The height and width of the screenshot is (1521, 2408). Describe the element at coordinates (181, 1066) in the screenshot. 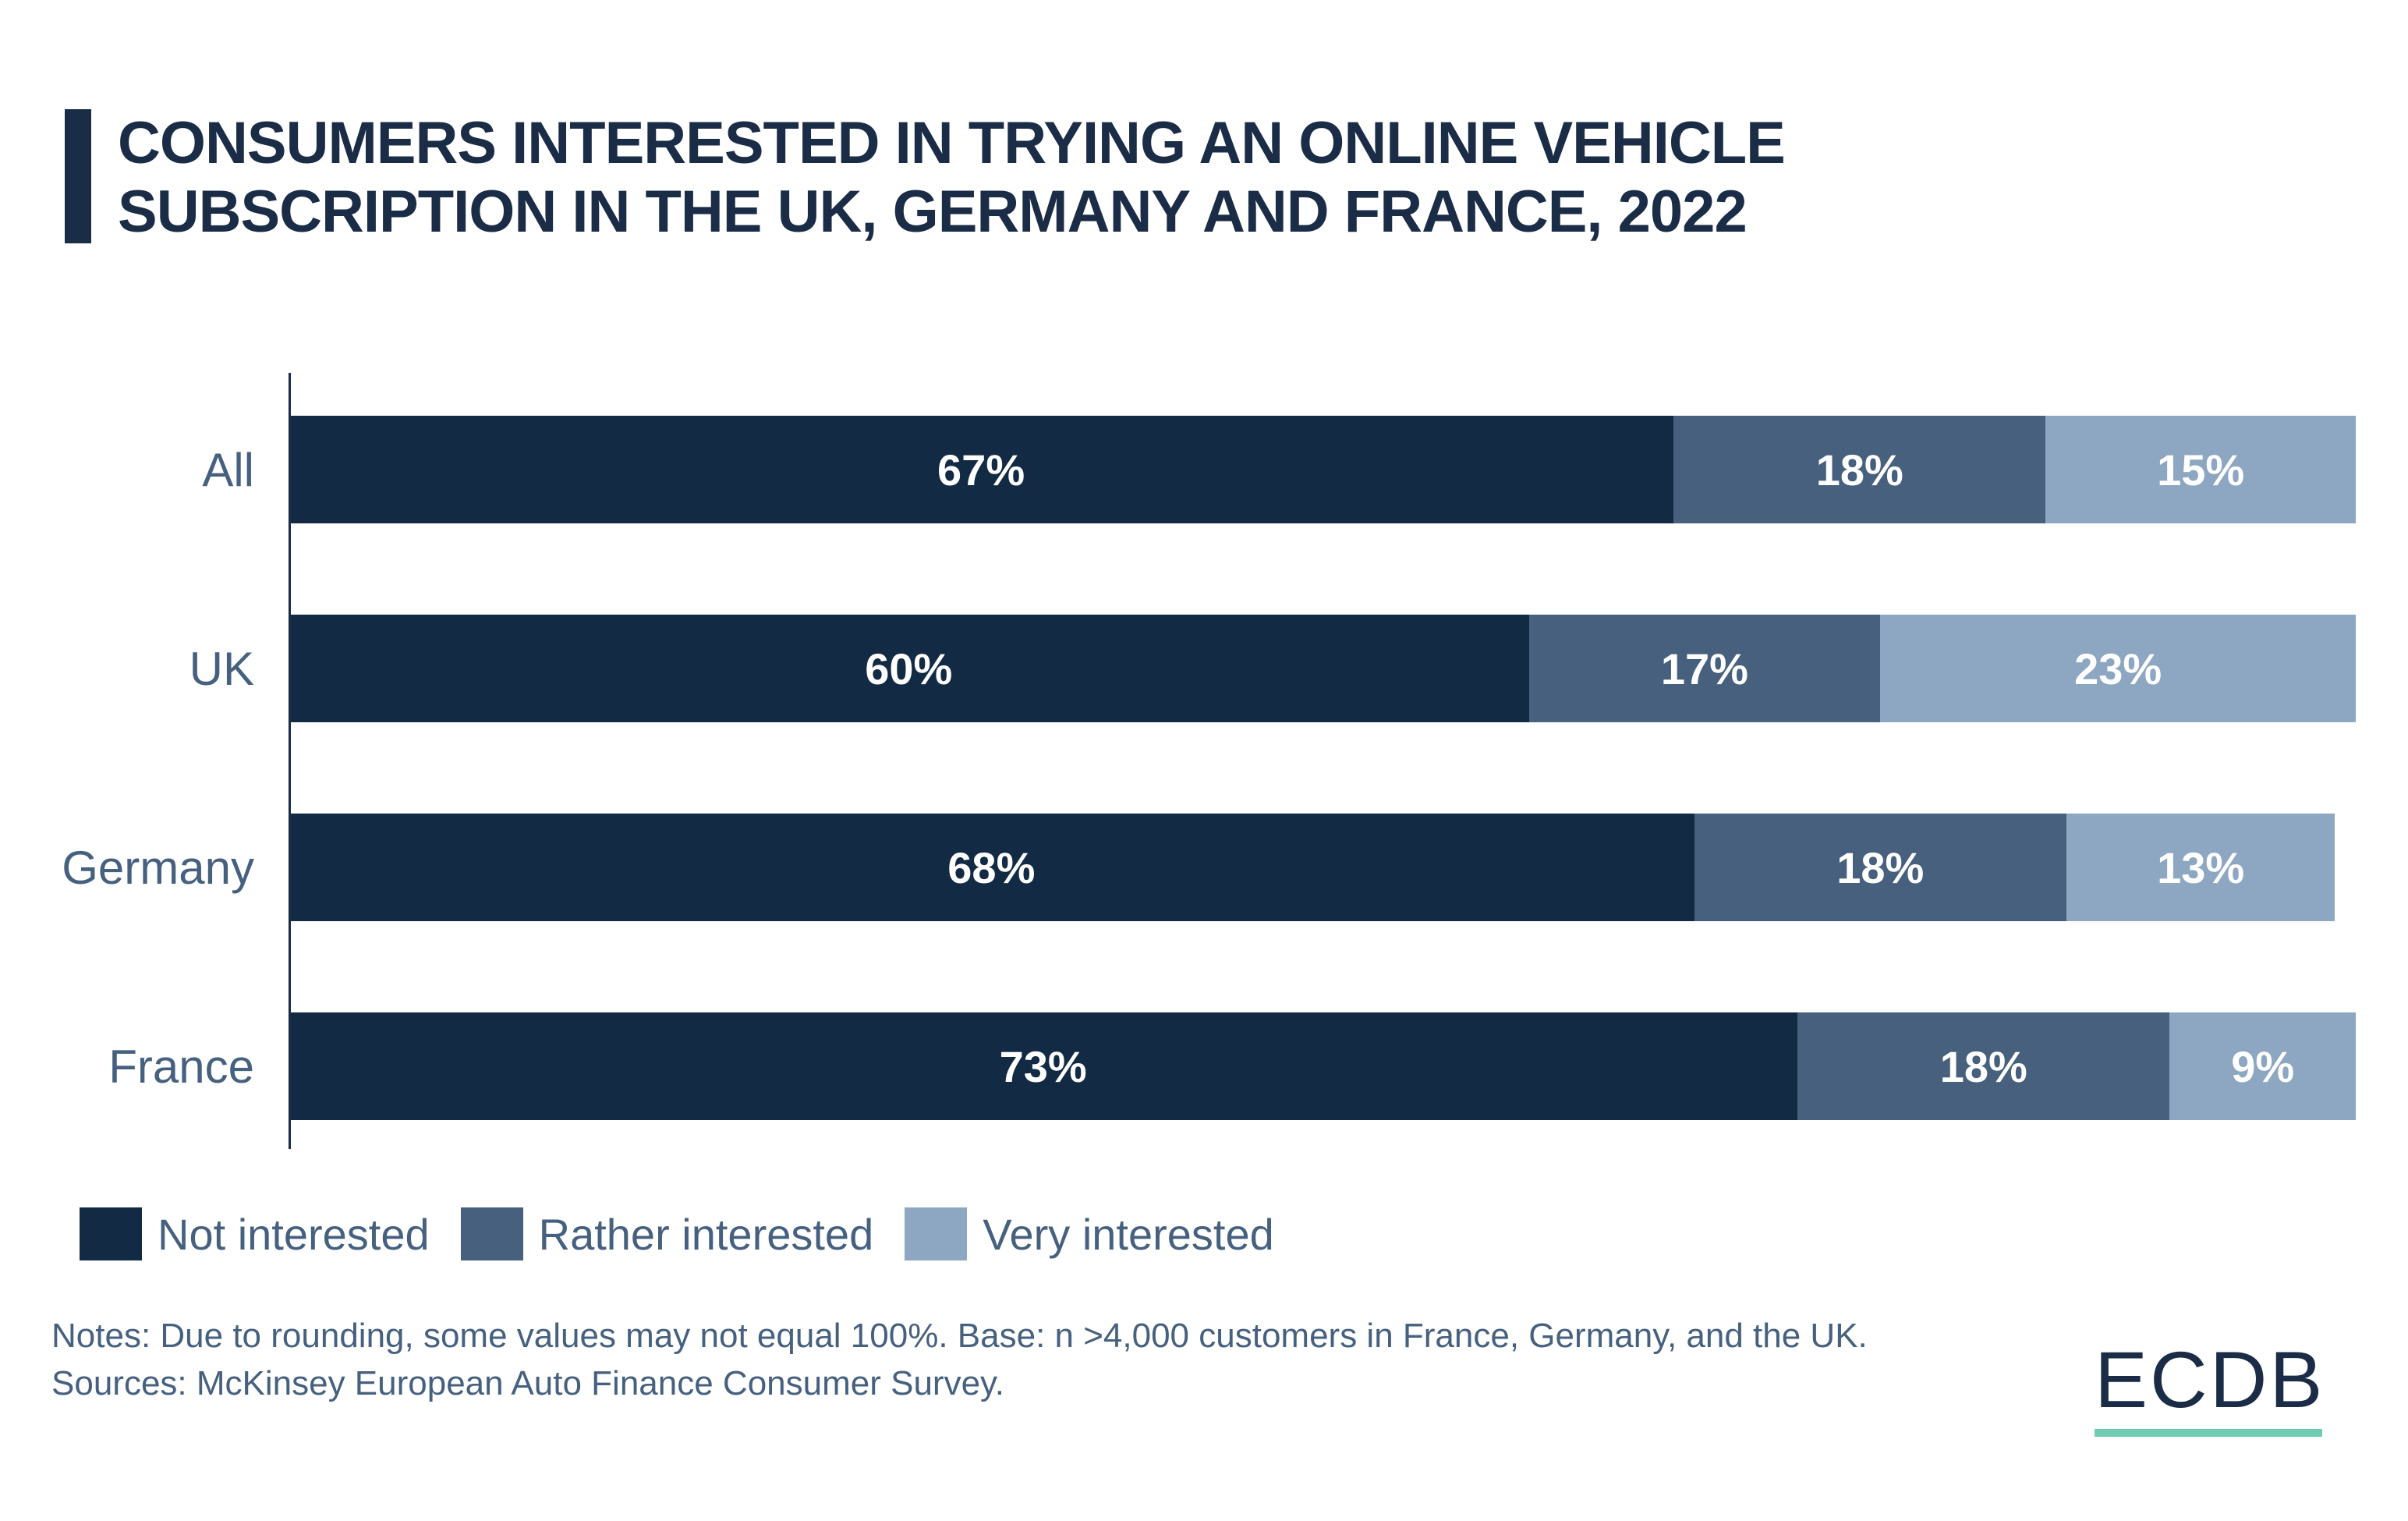

I see `category-label-france: France` at that location.